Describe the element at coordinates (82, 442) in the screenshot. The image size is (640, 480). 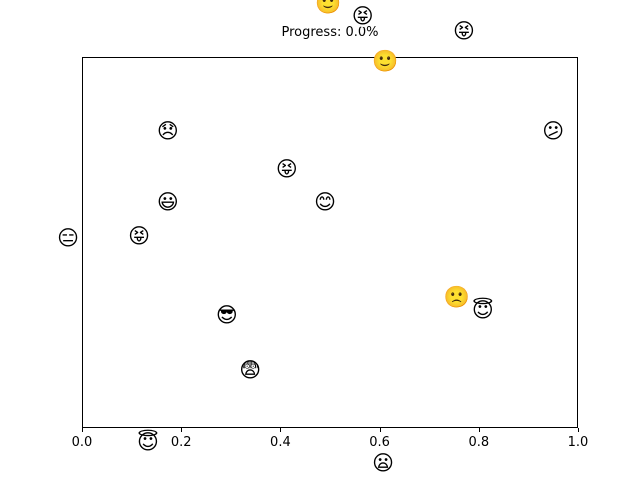
I see `x-tick-label: 0.0` at that location.